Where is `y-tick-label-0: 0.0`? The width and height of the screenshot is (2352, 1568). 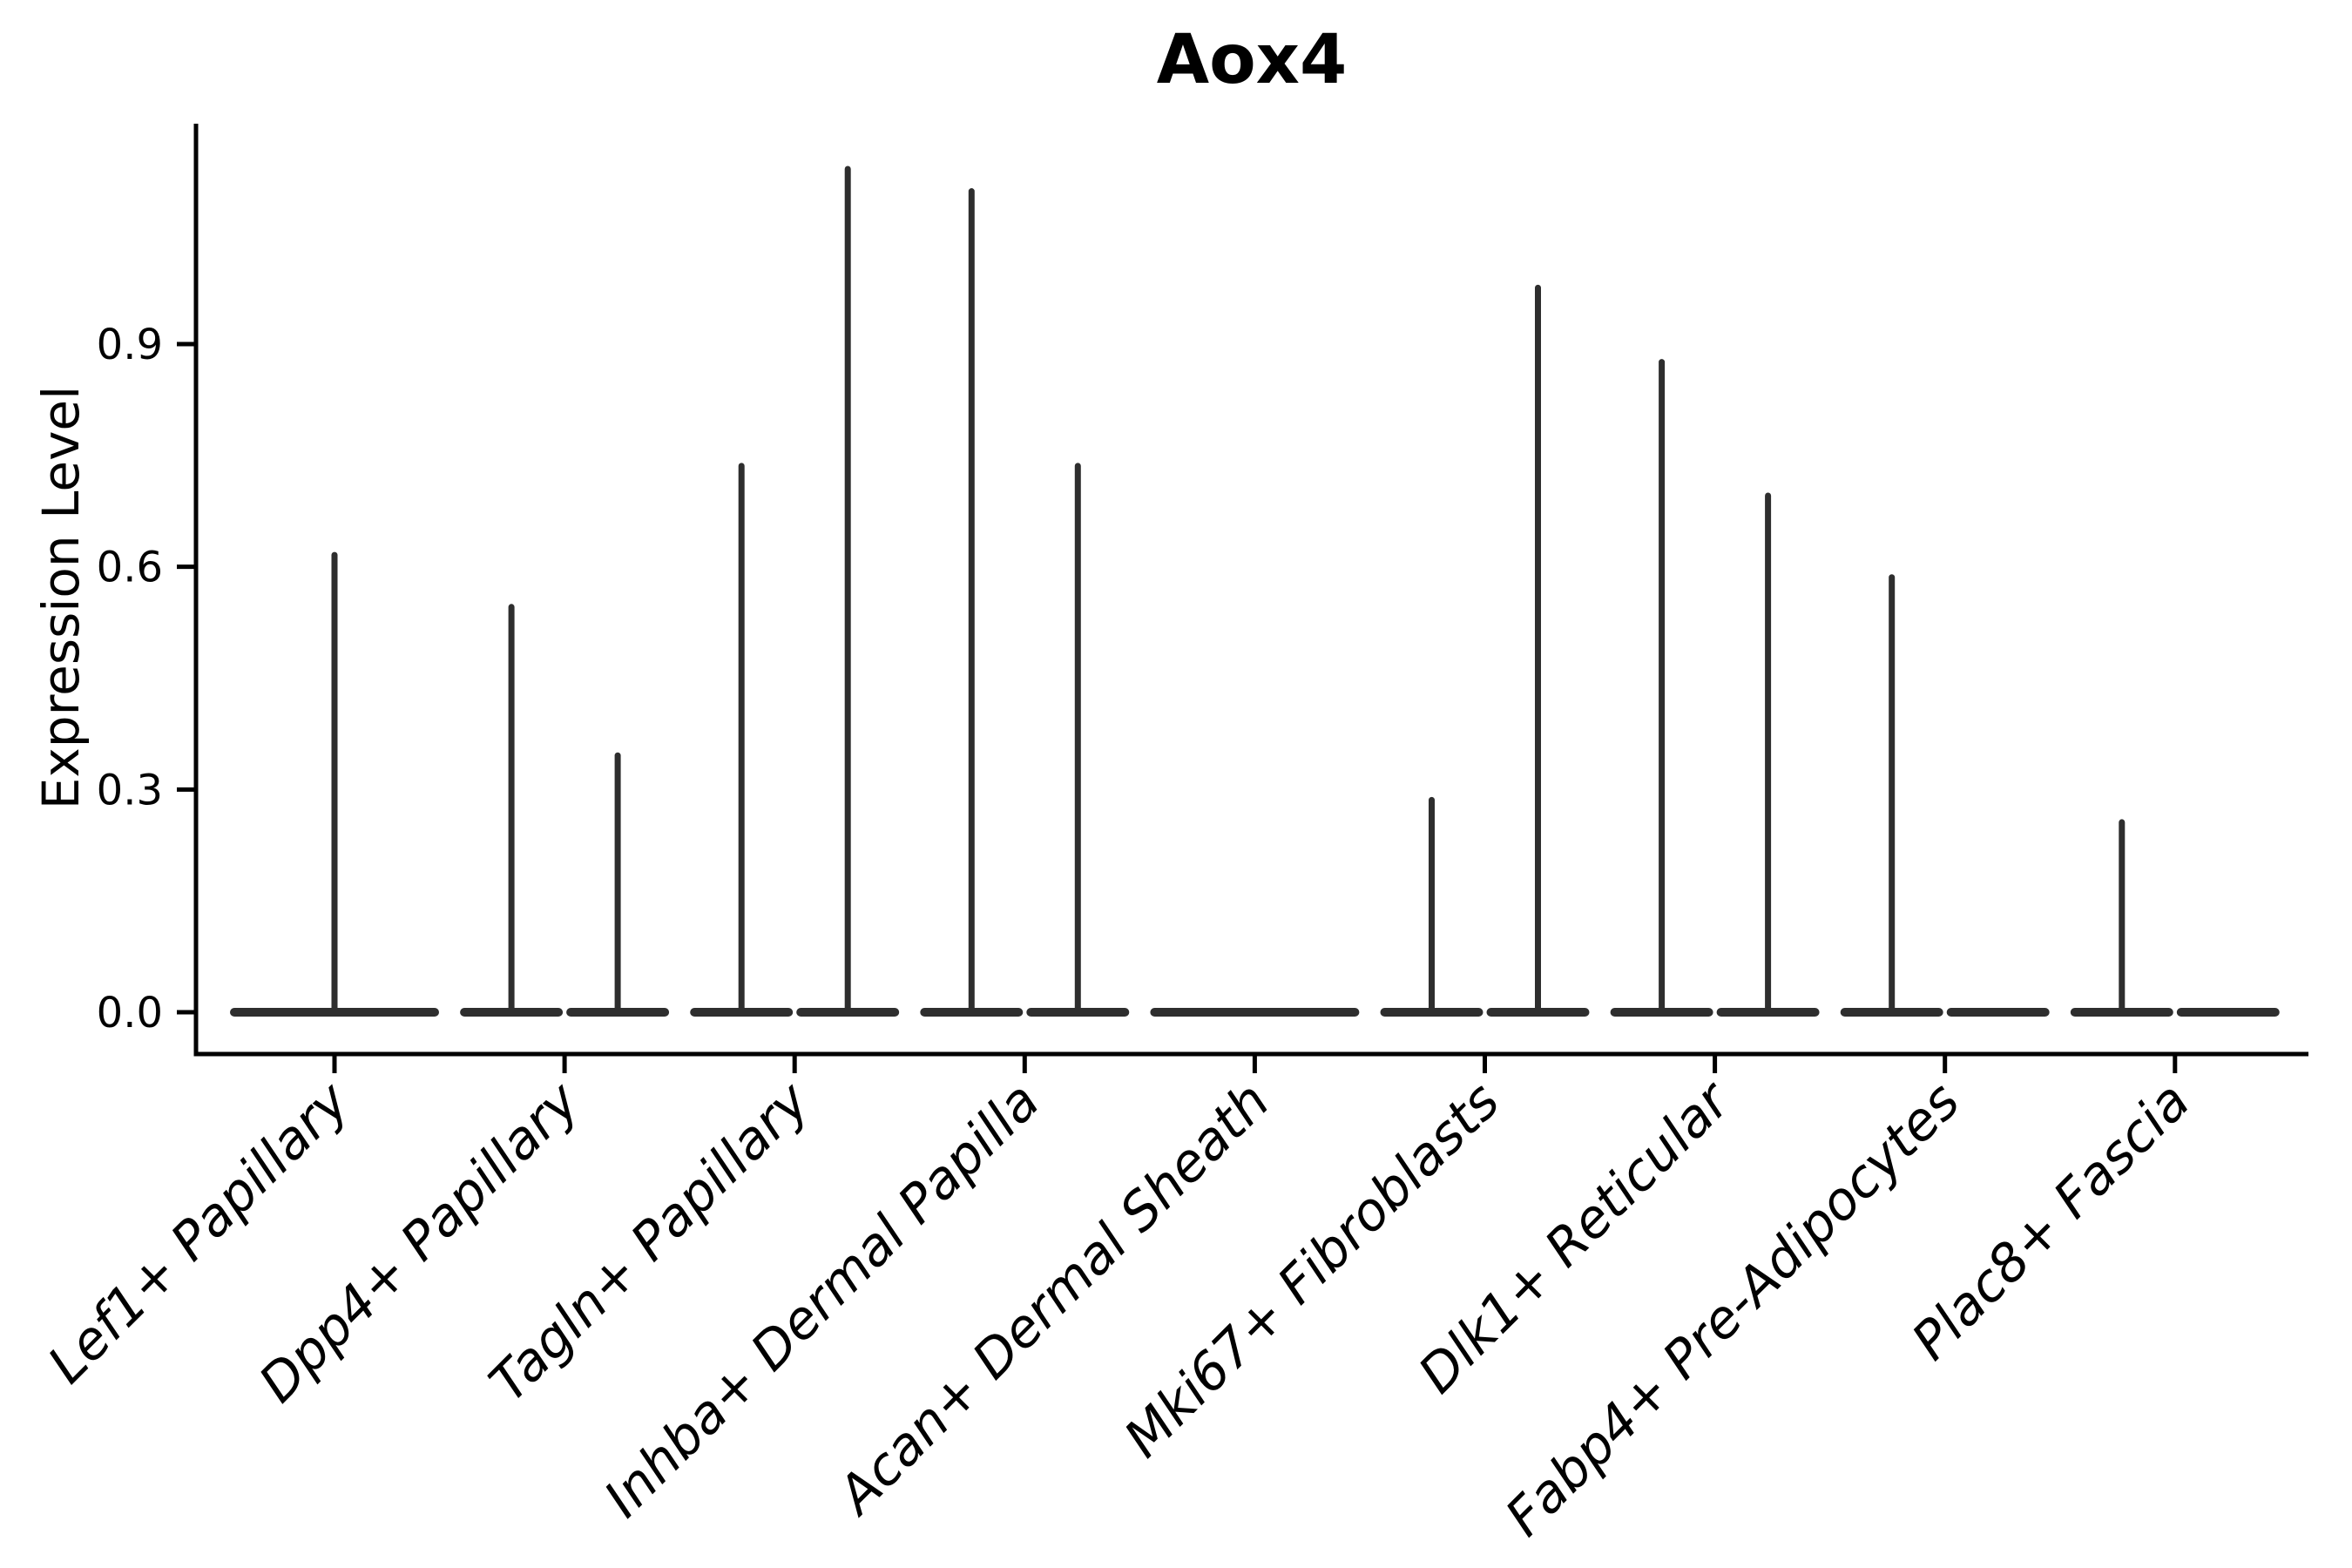
y-tick-label-0: 0.0 is located at coordinates (130, 1013).